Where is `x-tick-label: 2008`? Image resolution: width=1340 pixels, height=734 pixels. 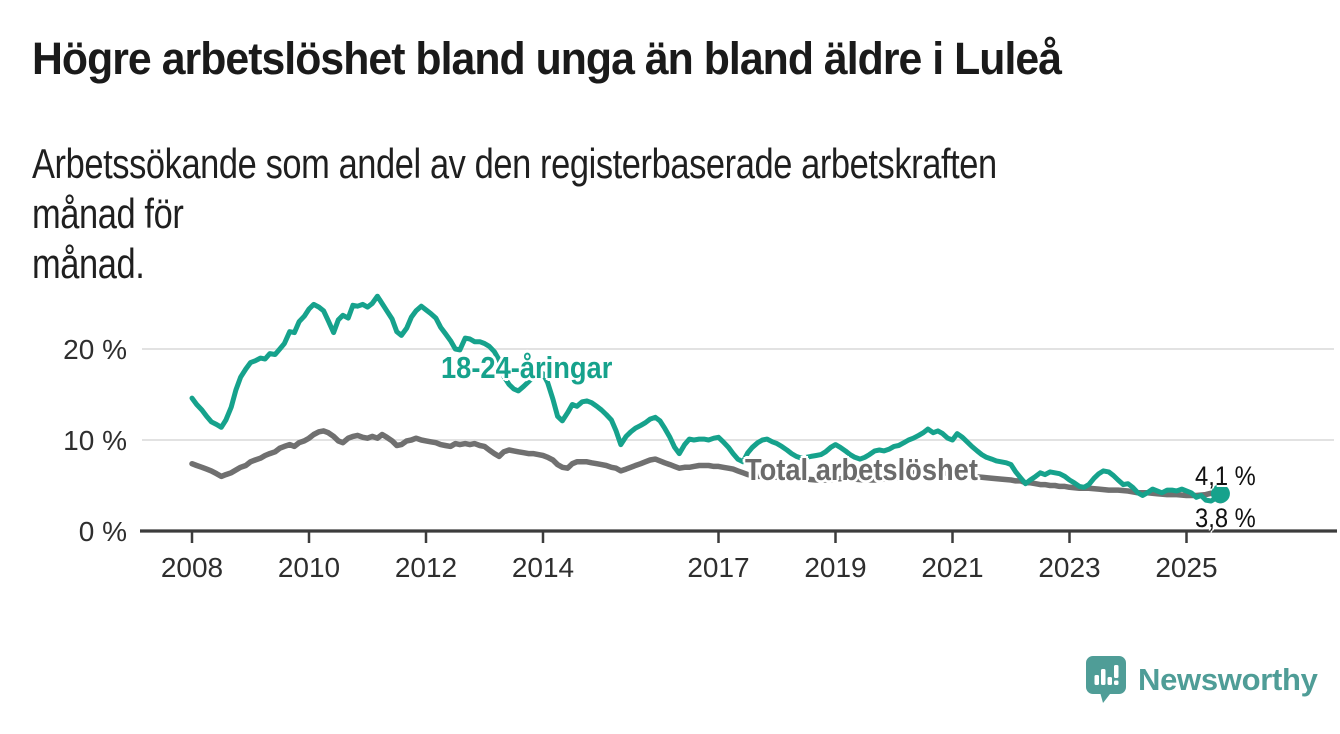 x-tick-label: 2008 is located at coordinates (192, 567).